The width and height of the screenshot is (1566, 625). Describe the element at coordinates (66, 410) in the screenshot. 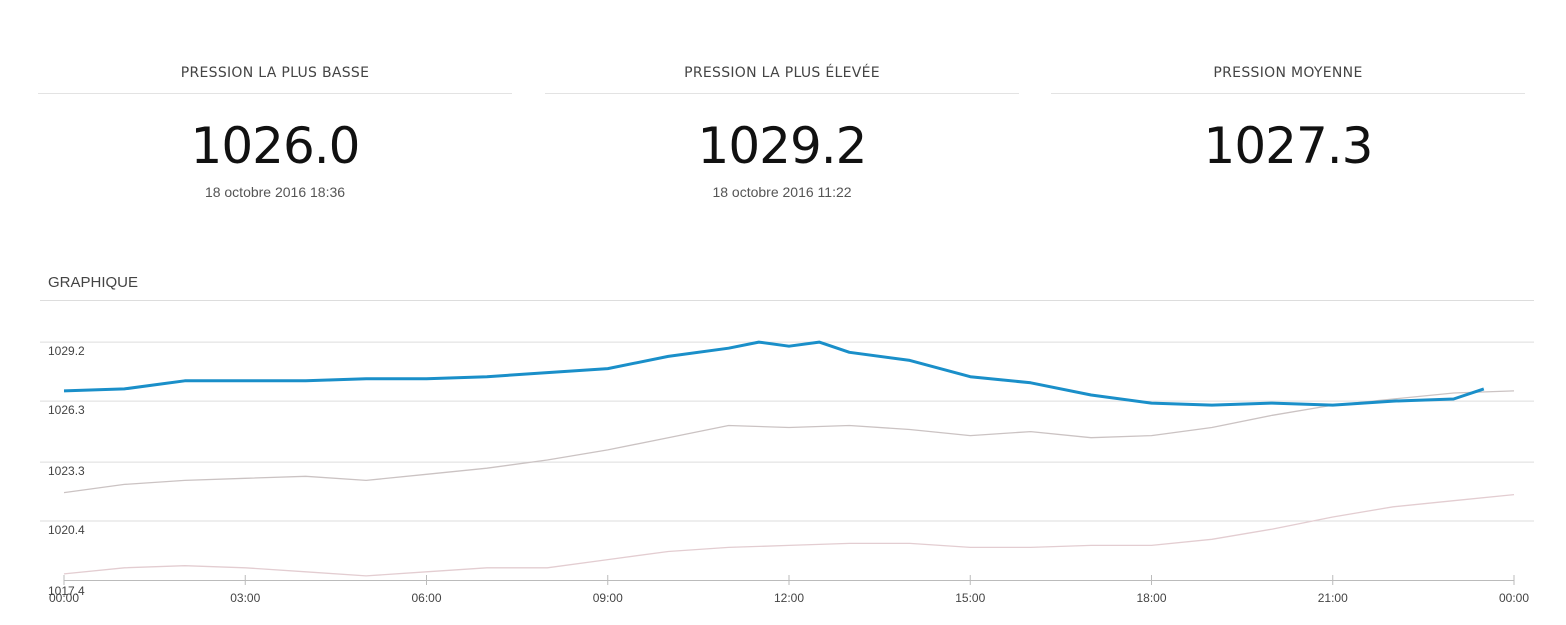

I see `y-tick-label: 1026.3` at that location.